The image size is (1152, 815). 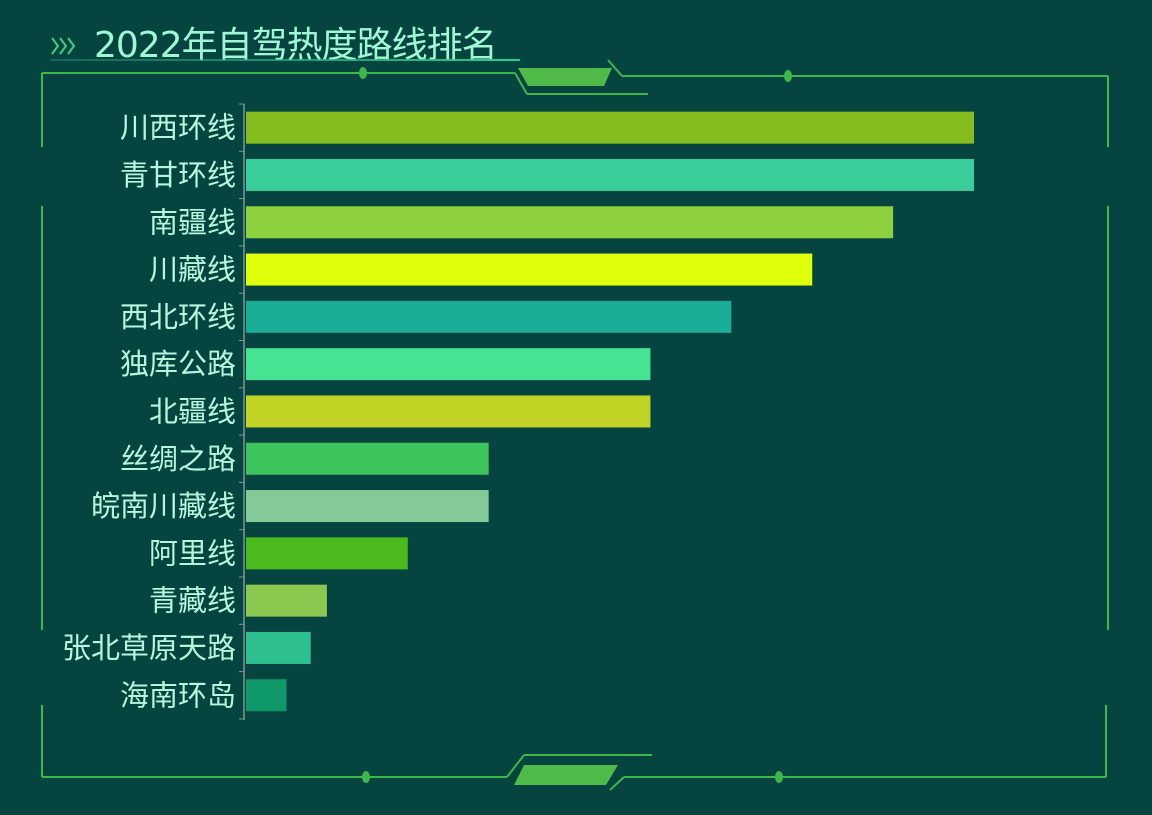 What do you see at coordinates (285, 40) in the screenshot?
I see `title-bar: 2022年自驾热度路线排名` at bounding box center [285, 40].